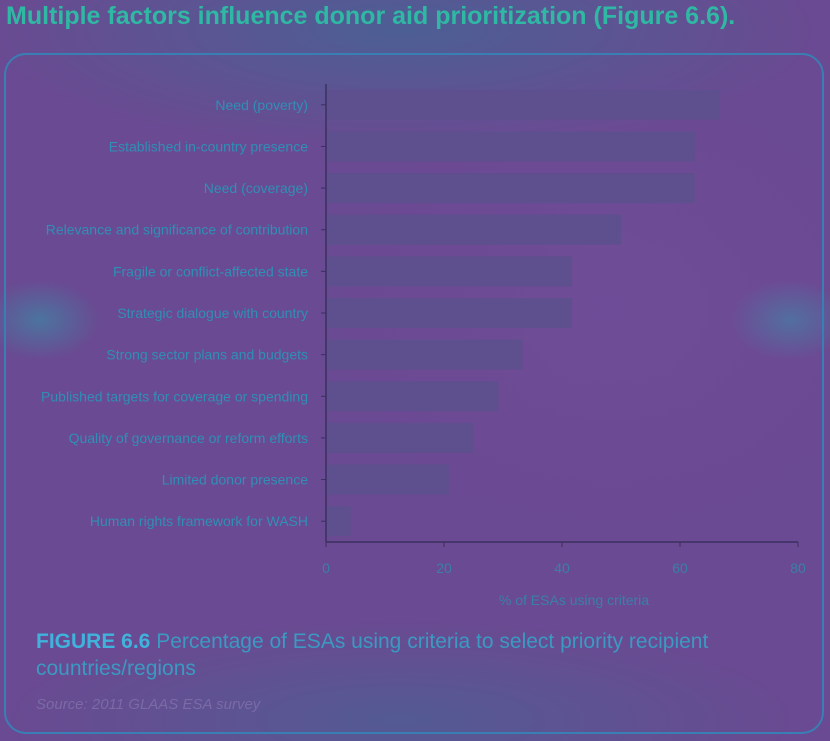 The image size is (830, 741). I want to click on category-label-10: Human rights framework for WASH, so click(199, 521).